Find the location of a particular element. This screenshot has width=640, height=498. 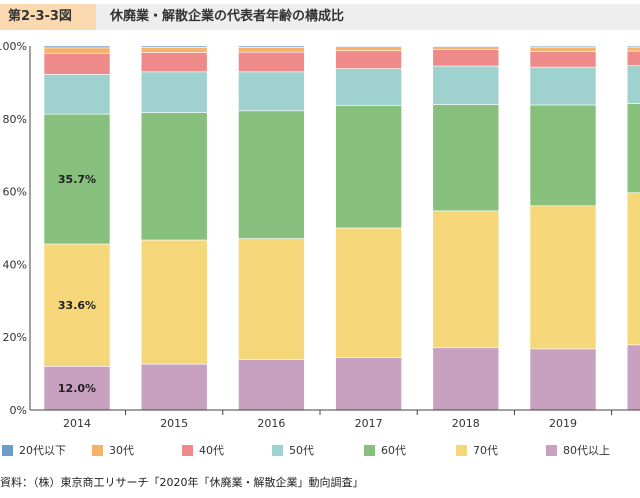

legend-label: 70代 is located at coordinates (485, 450).